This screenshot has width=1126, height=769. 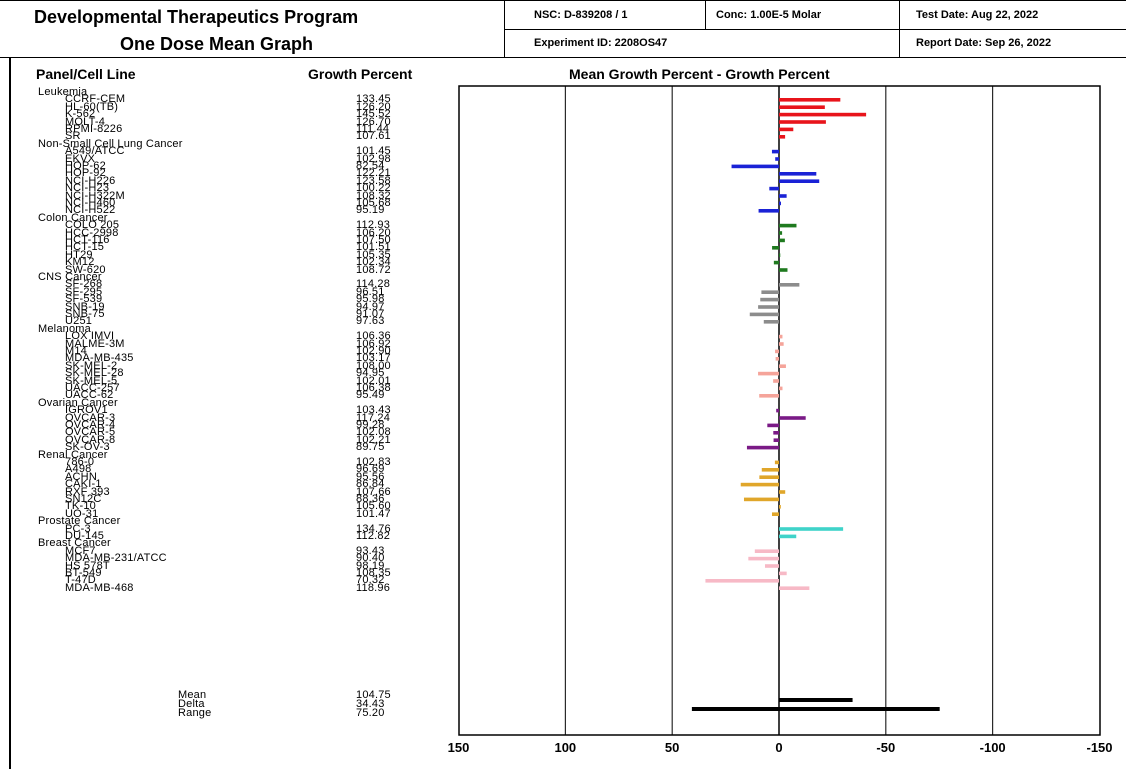 I want to click on growth-percent-value: 107.61, so click(x=373, y=136).